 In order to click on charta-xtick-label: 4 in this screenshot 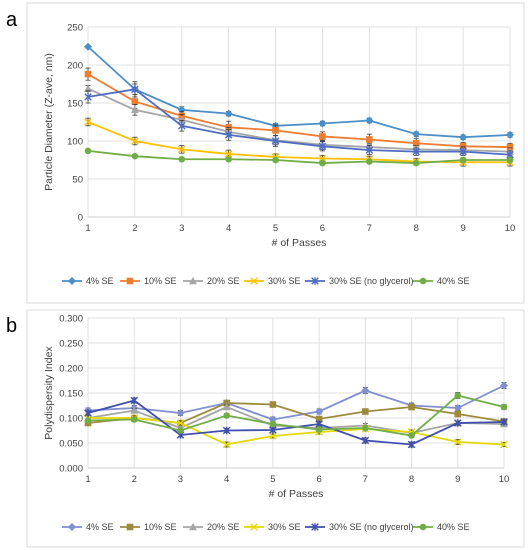, I will do `click(228, 228)`.